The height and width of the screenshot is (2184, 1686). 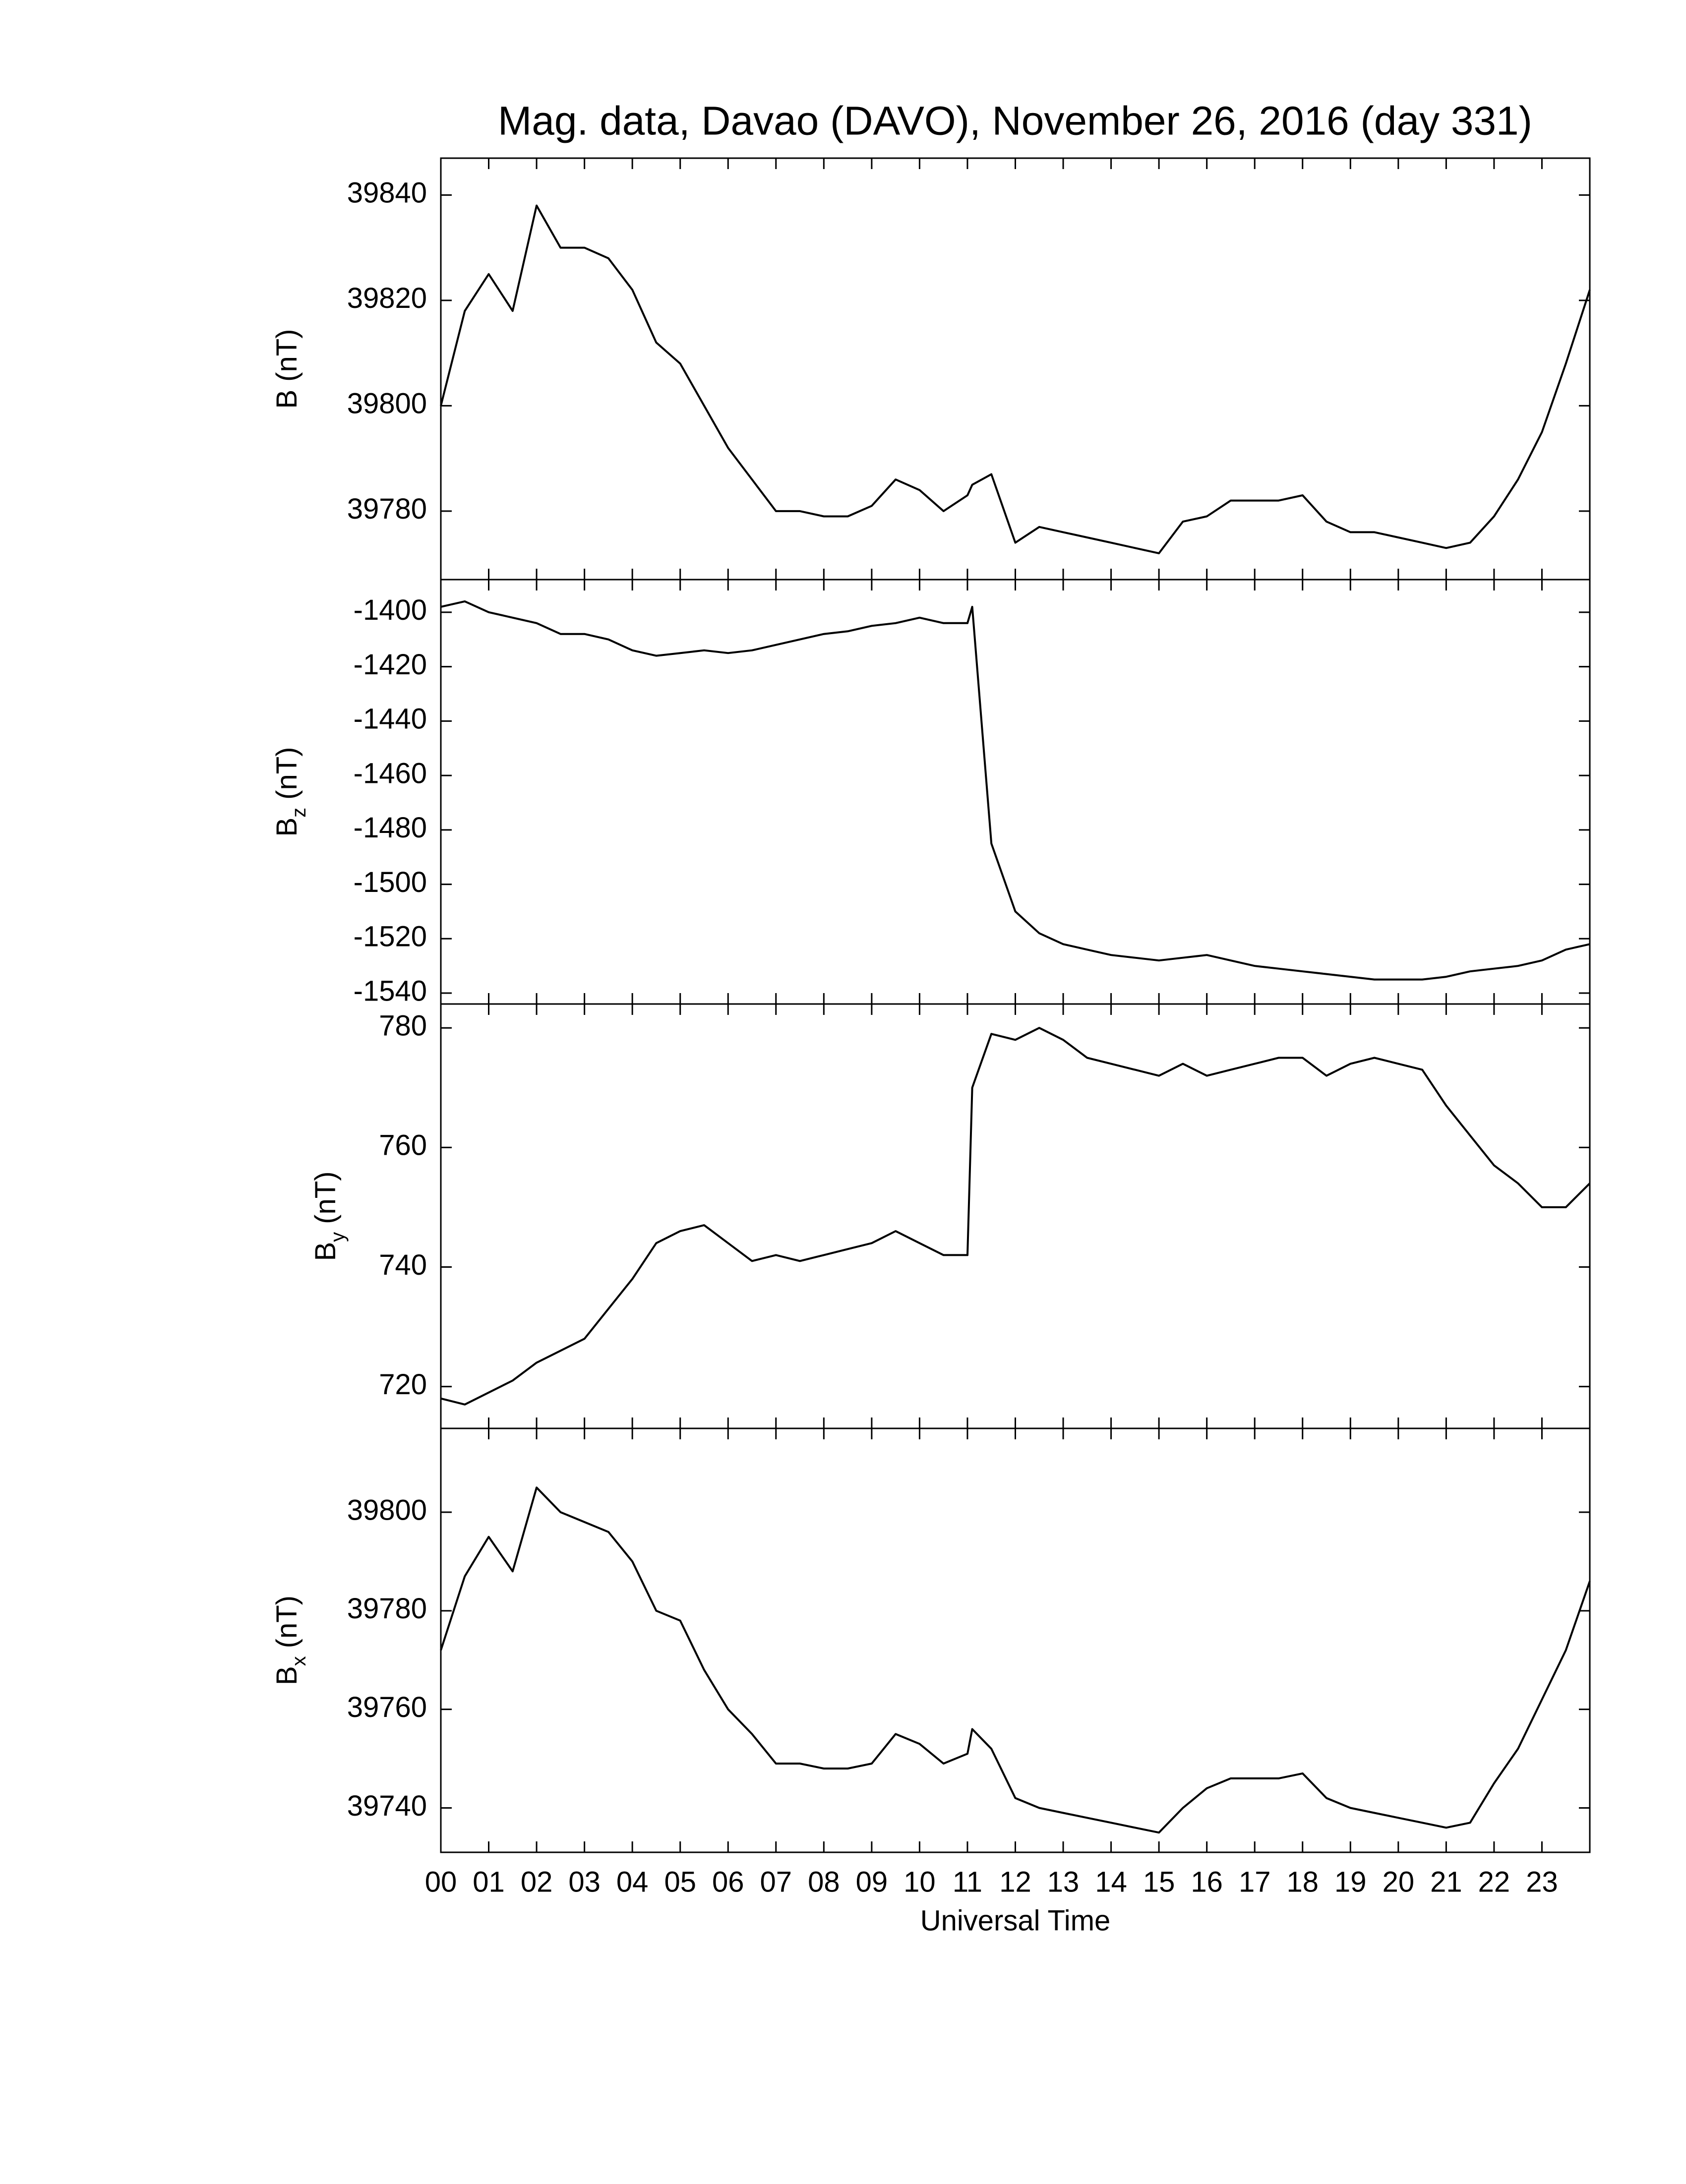 I want to click on y-tick-label: -1500, so click(x=391, y=882).